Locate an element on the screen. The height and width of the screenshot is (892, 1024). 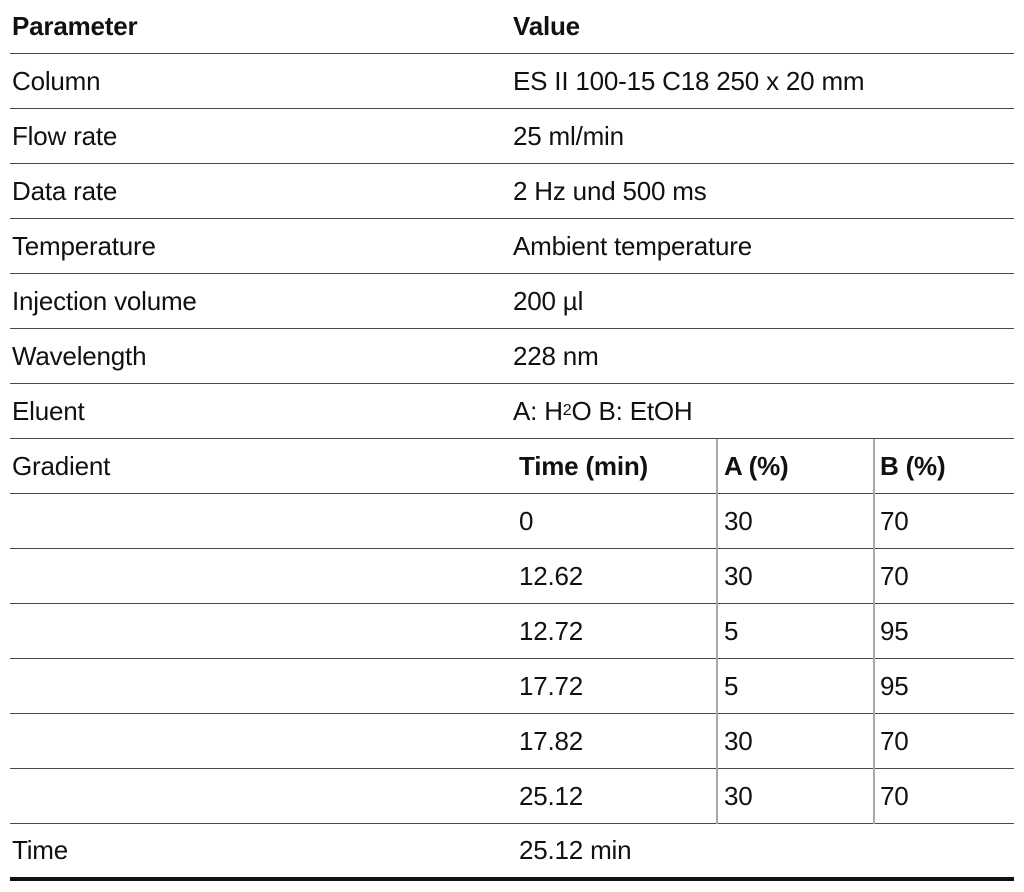
gradient-time: 12.62 is located at coordinates (551, 575).